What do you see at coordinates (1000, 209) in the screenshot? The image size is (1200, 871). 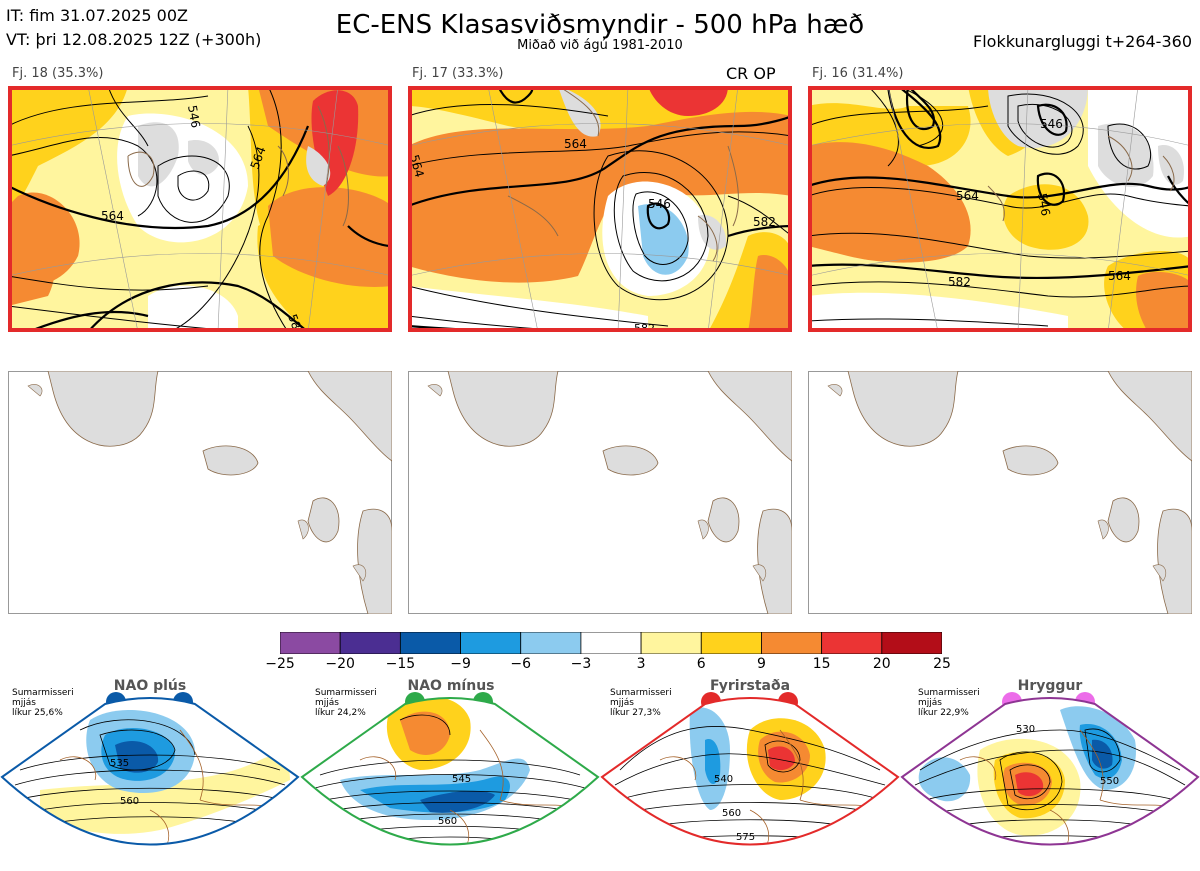 I see `cluster-3-map: 546 564 546 582 564` at bounding box center [1000, 209].